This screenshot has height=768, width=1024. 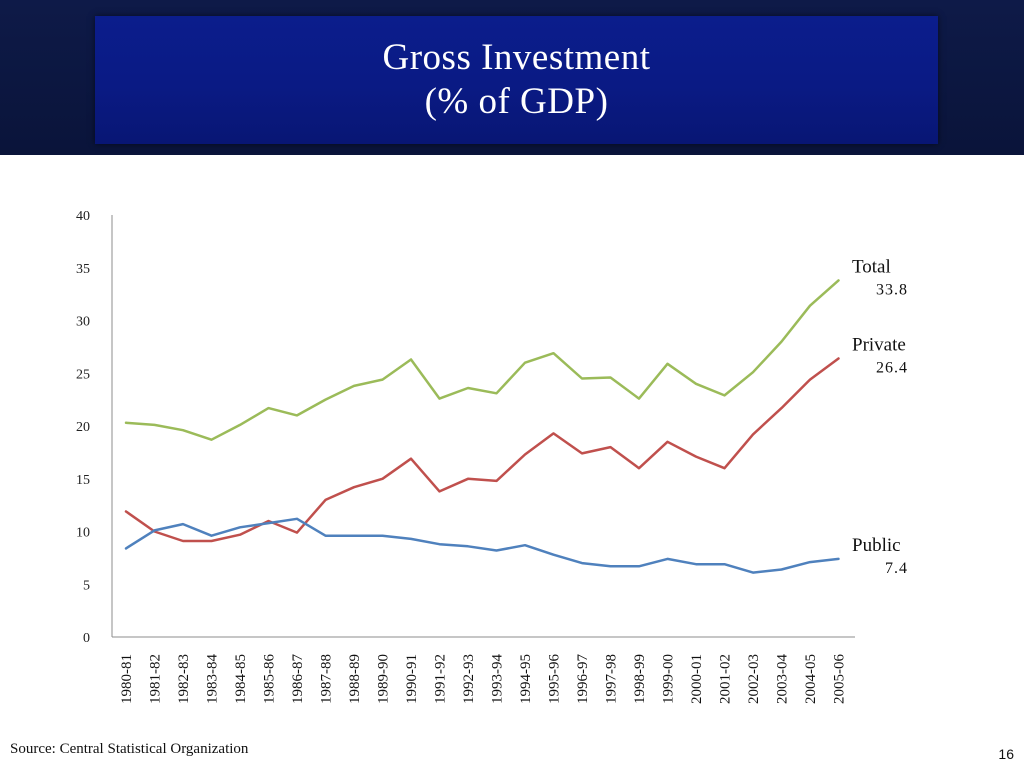 What do you see at coordinates (726, 679) in the screenshot?
I see `x-tick-label: 2001-02` at bounding box center [726, 679].